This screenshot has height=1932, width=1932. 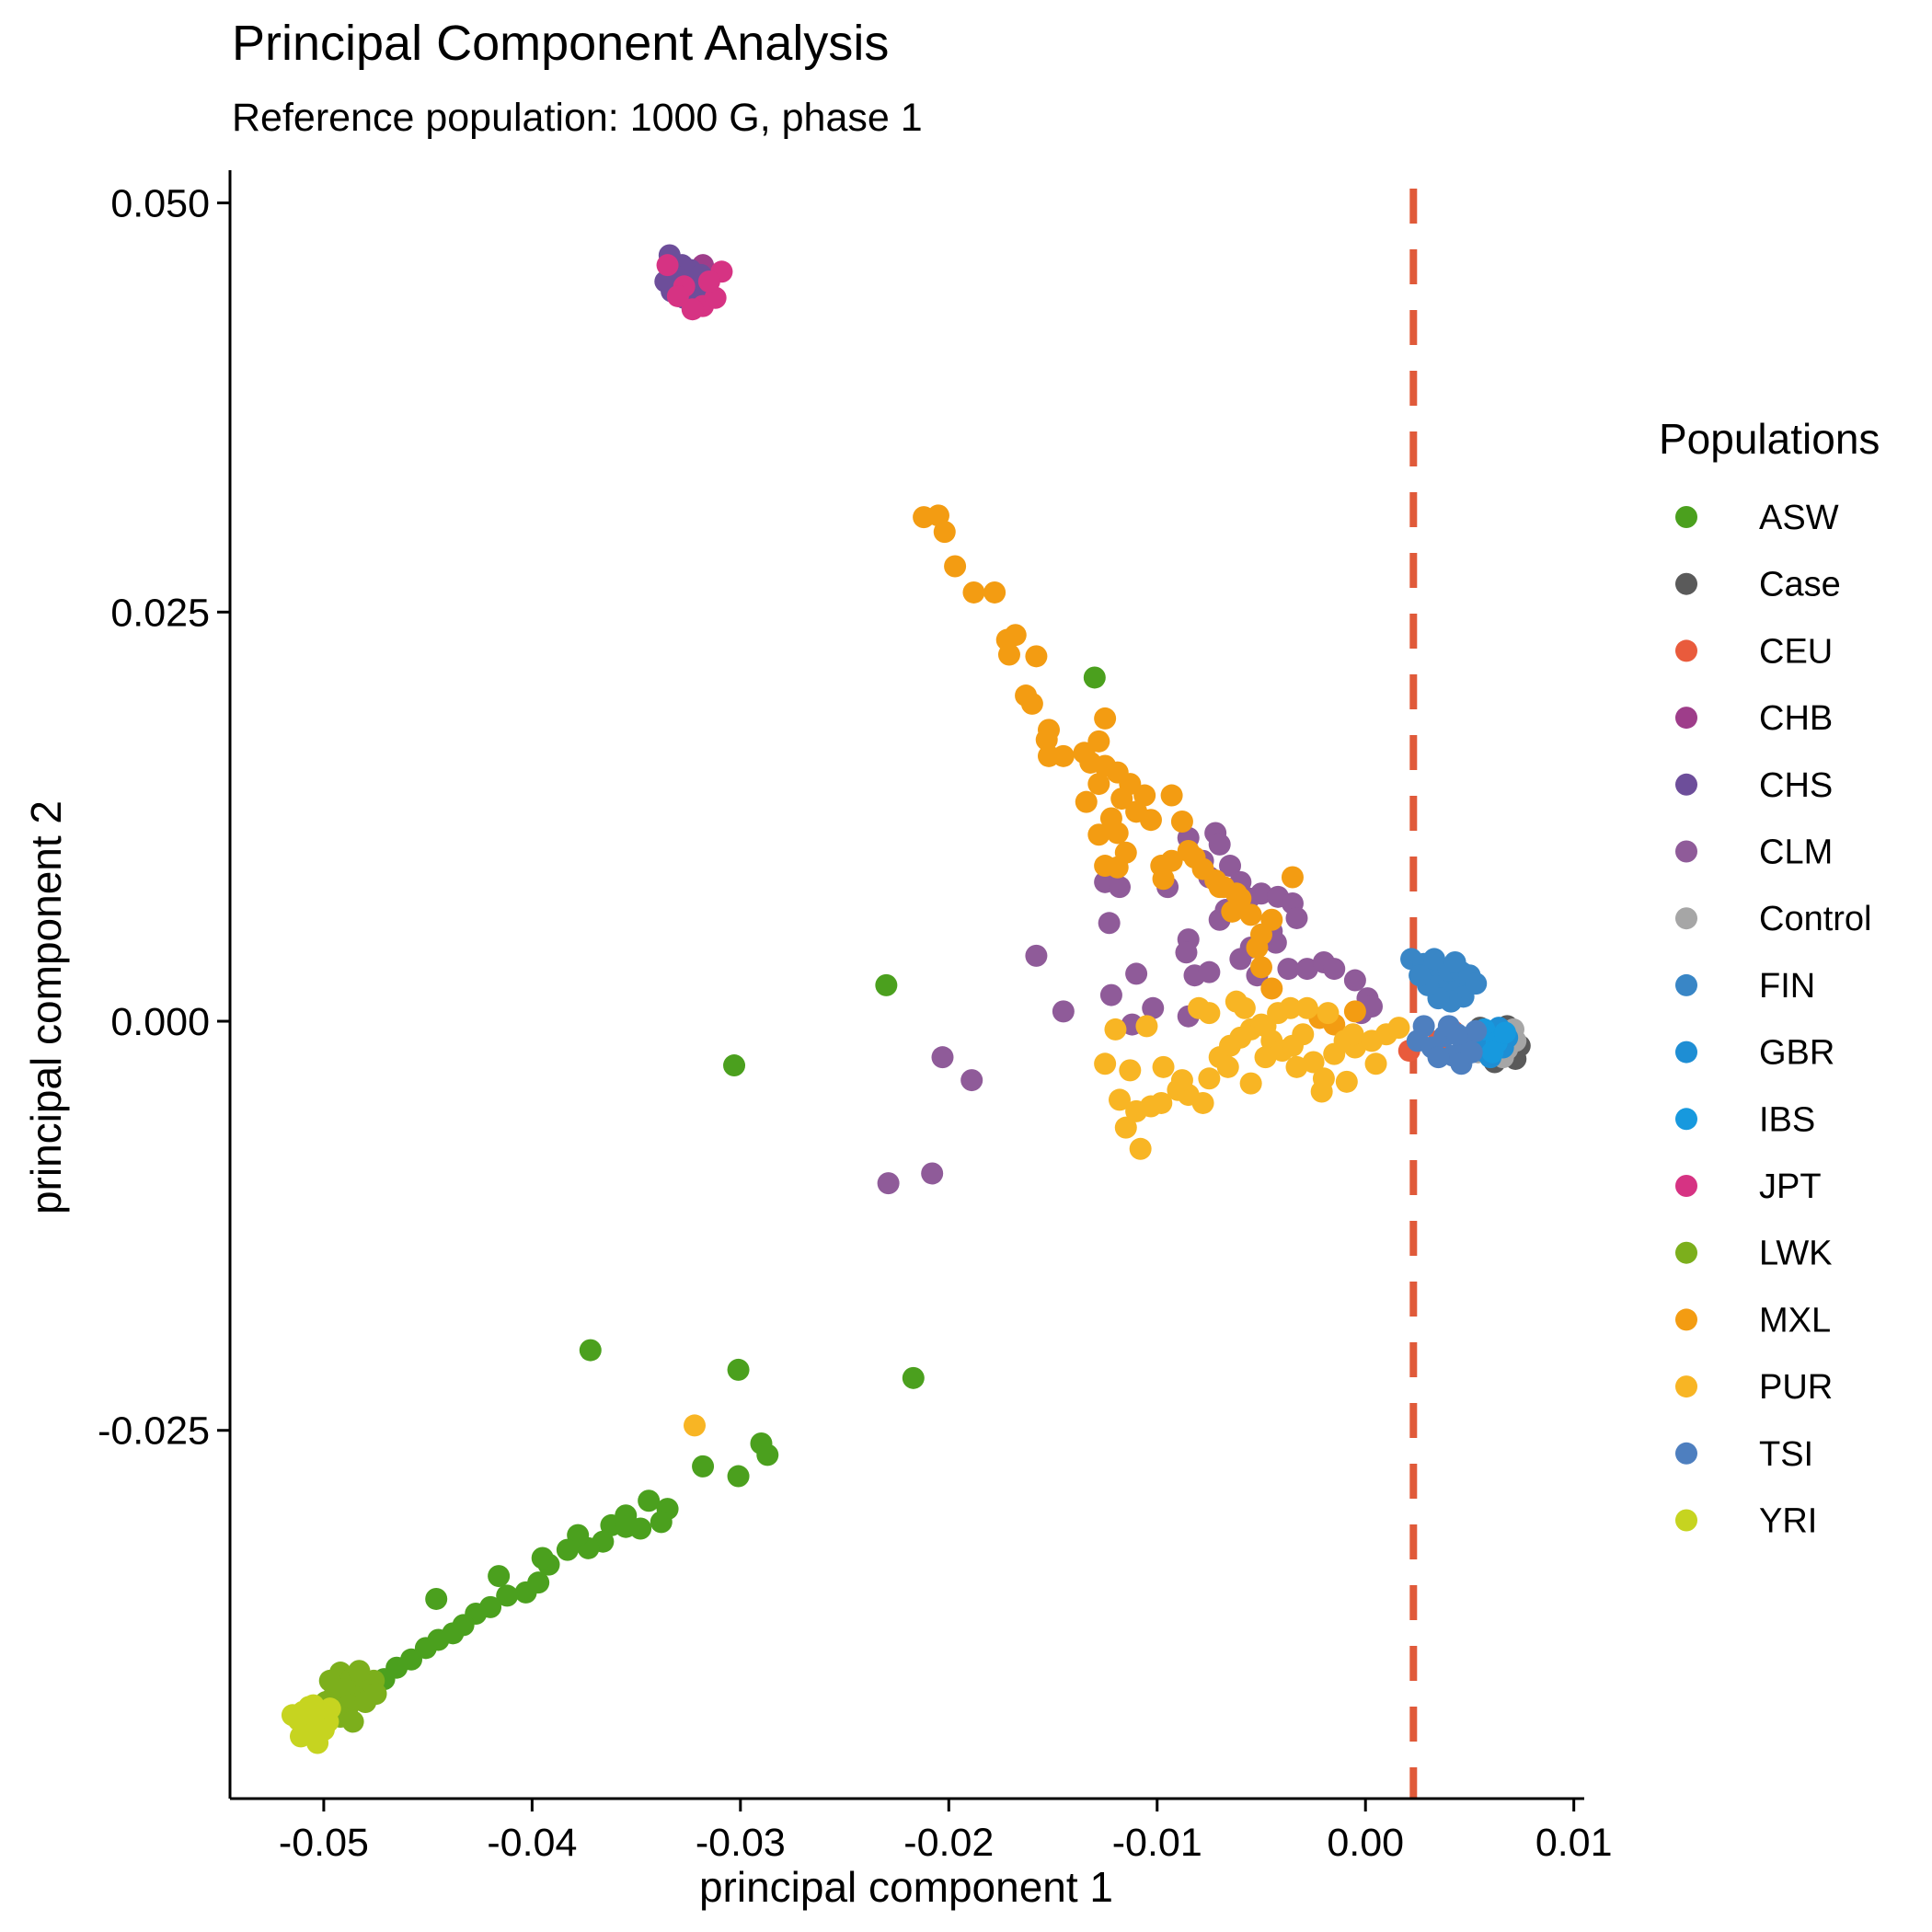 What do you see at coordinates (1746, 1521) in the screenshot?
I see `legend-item-yri: YRI` at bounding box center [1746, 1521].